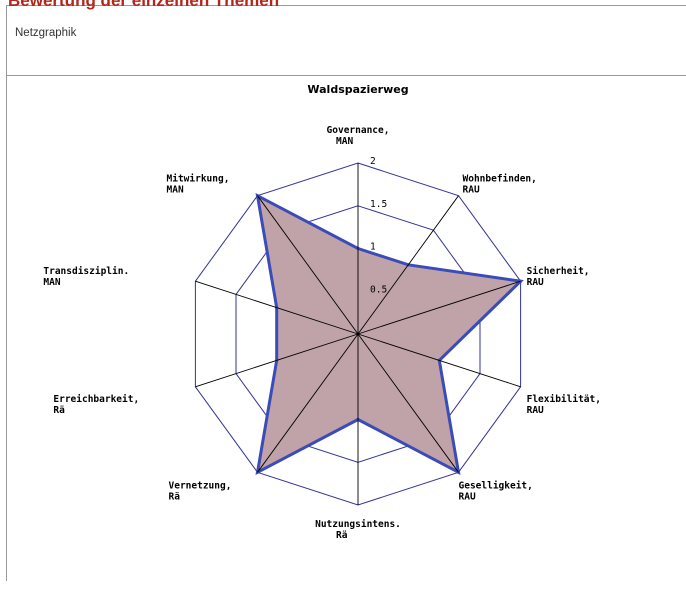 The image size is (686, 590). What do you see at coordinates (346, 40) in the screenshot?
I see `header-frame` at bounding box center [346, 40].